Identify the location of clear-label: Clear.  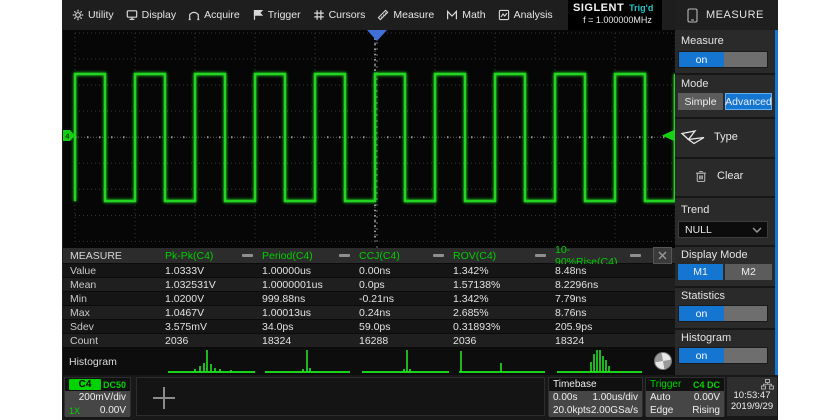
(730, 176).